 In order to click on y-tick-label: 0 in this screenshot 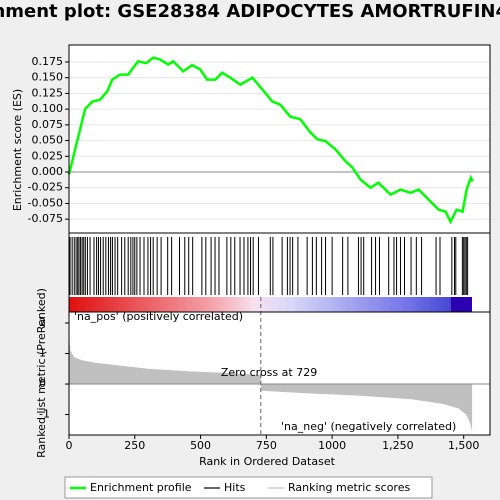, I will do `click(42, 383)`.